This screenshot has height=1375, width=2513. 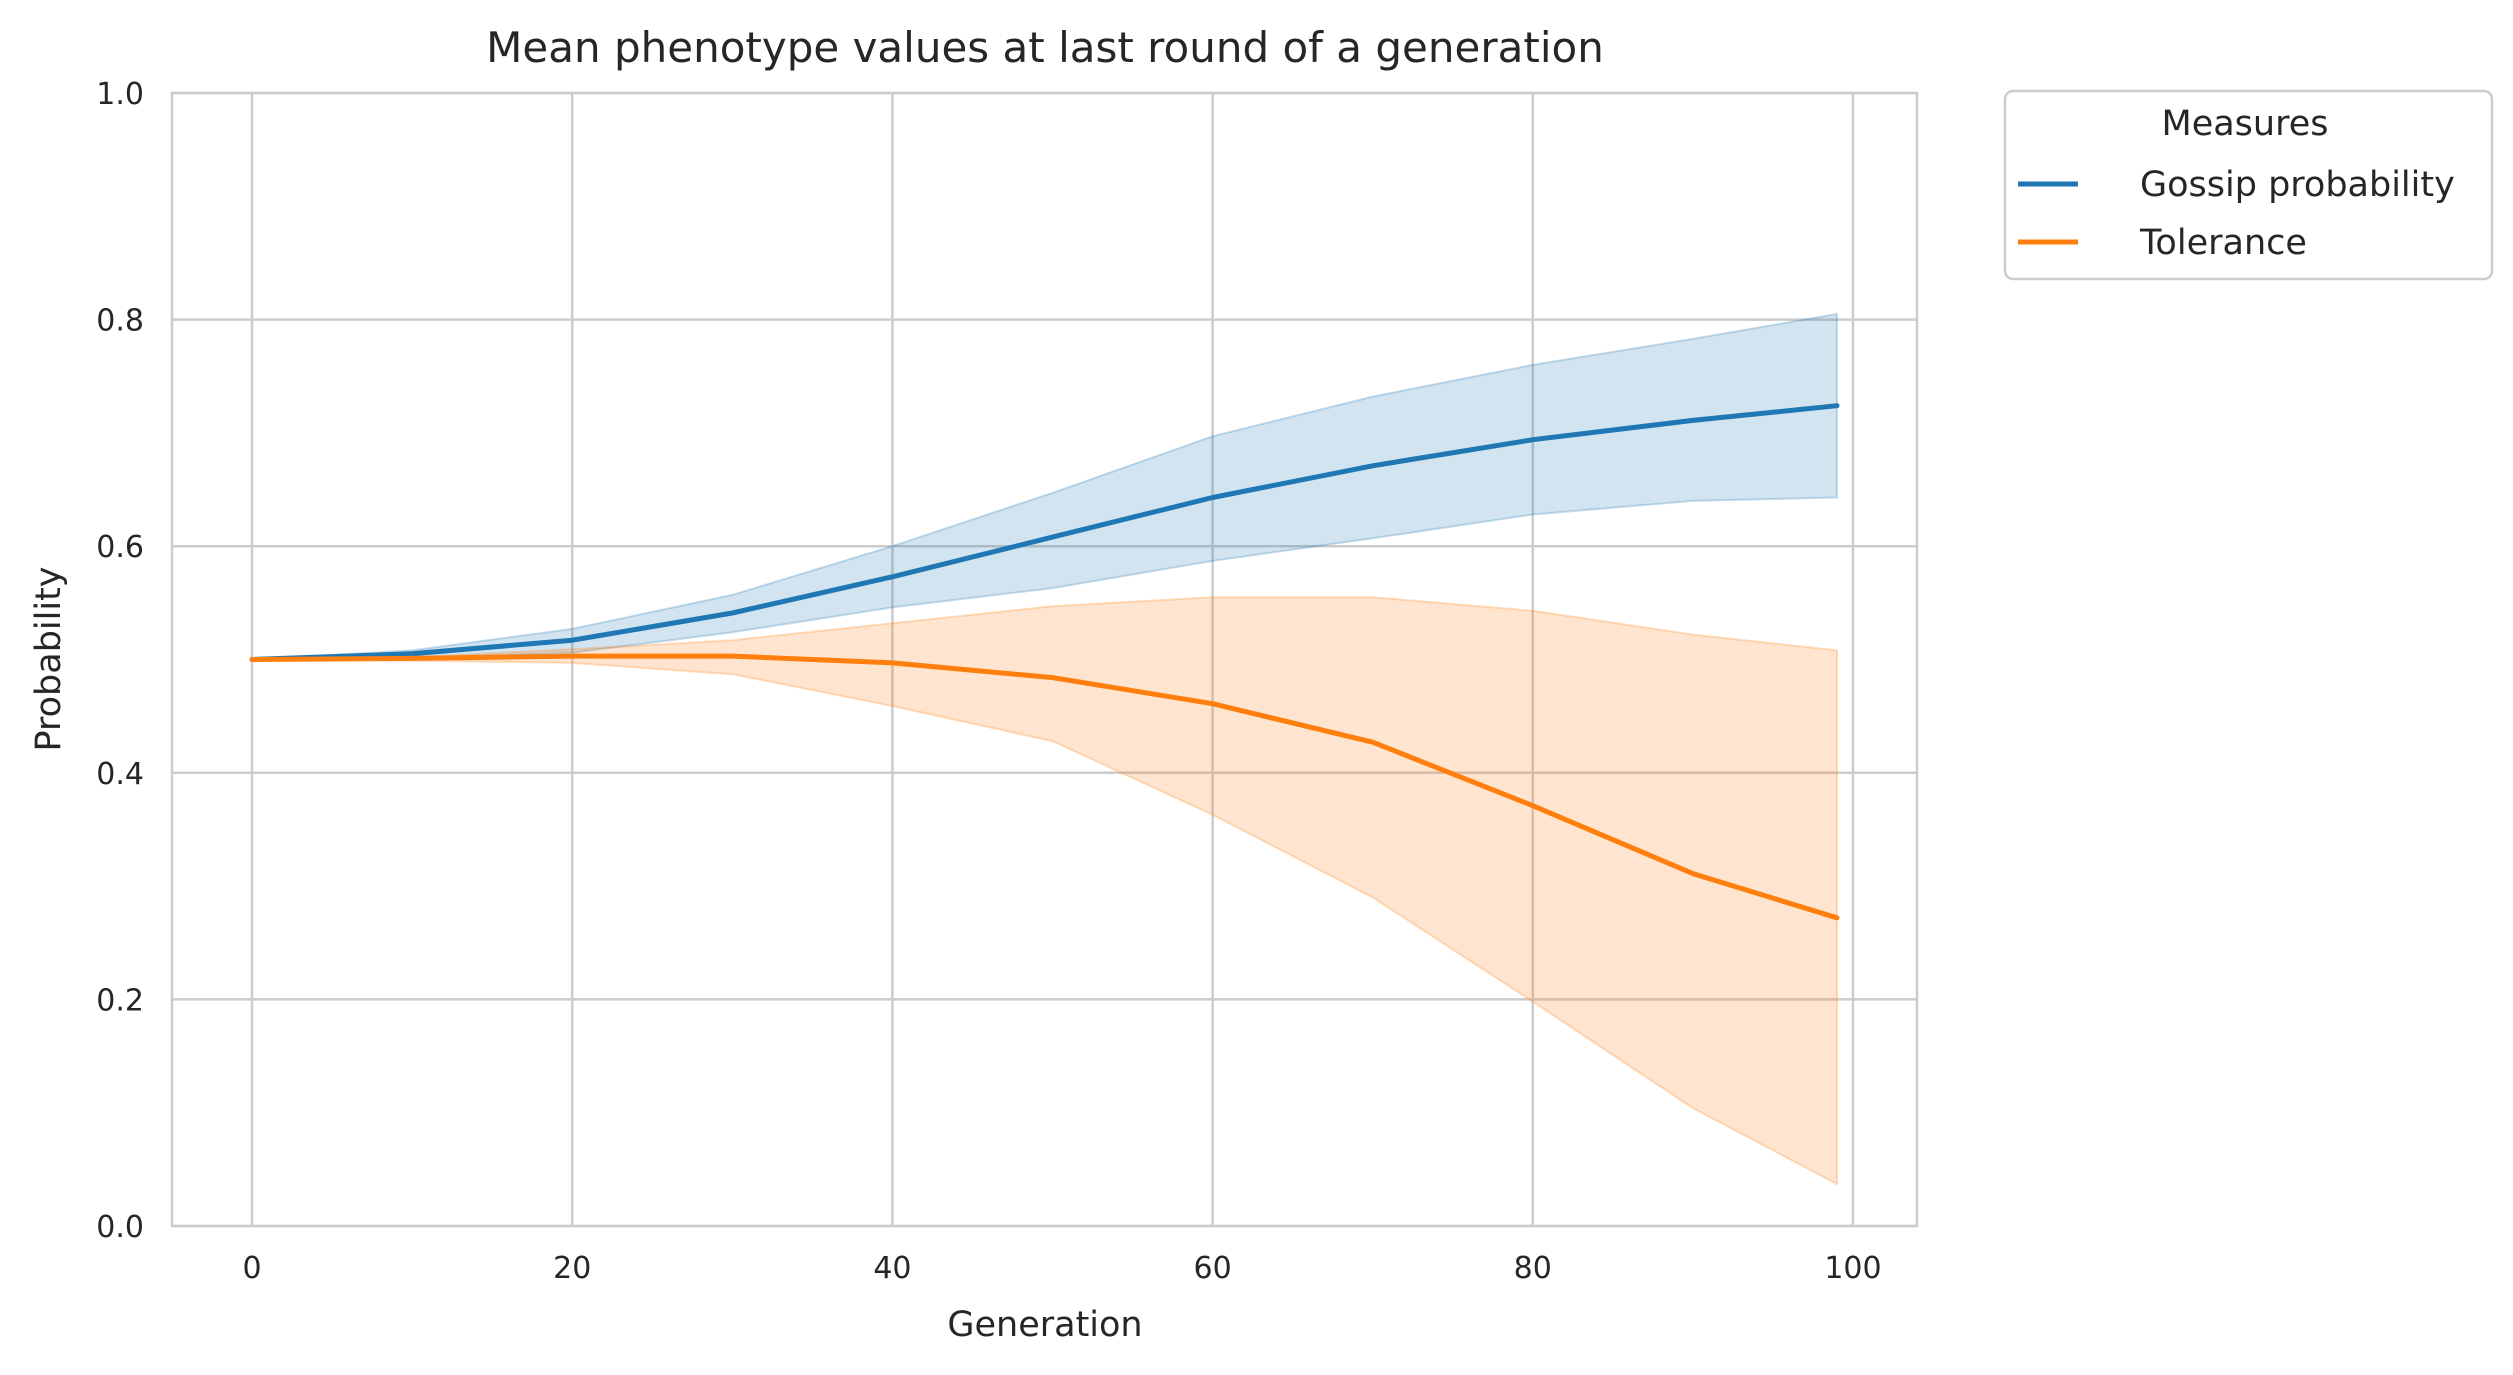 I want to click on x-tick-label: 80, so click(x=1533, y=1268).